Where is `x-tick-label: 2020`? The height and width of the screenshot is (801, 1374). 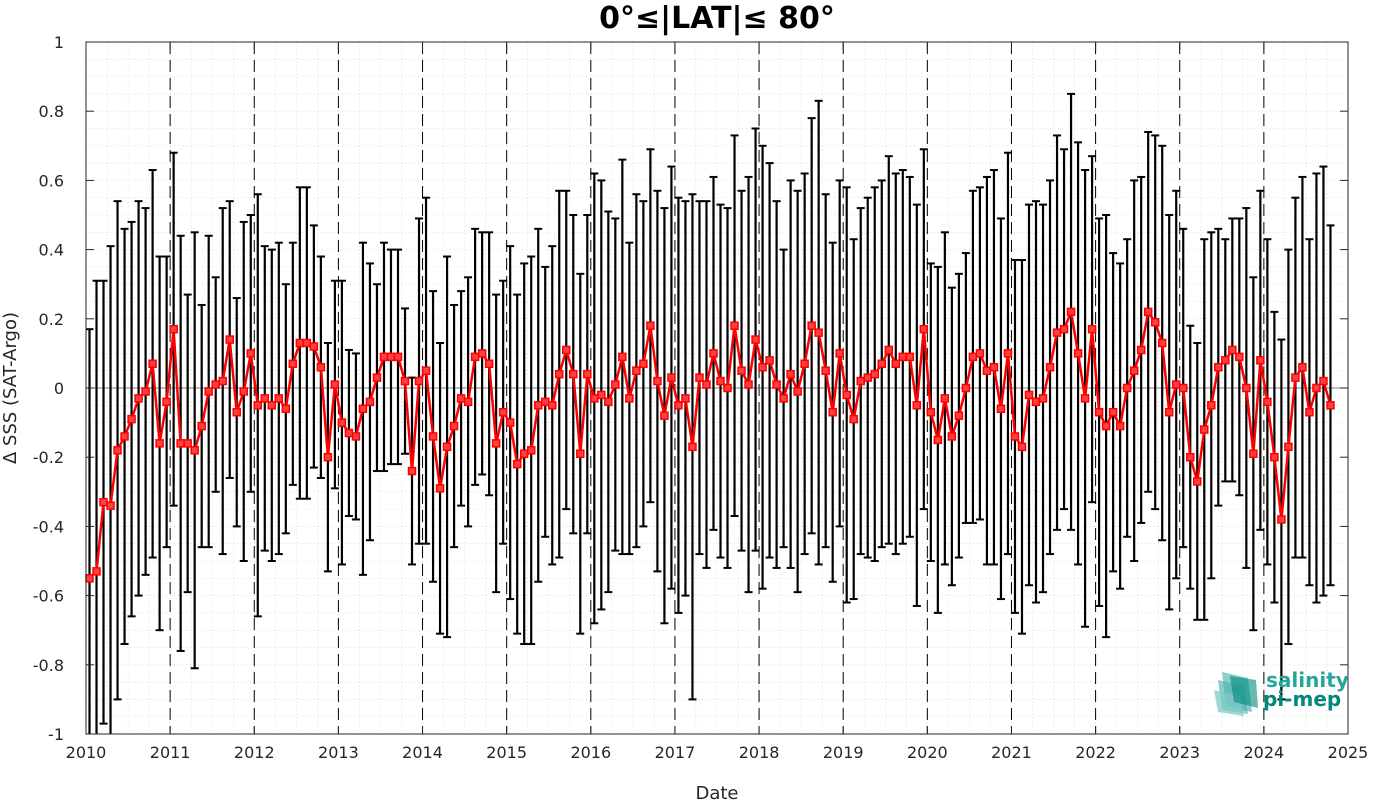 x-tick-label: 2020 is located at coordinates (927, 752).